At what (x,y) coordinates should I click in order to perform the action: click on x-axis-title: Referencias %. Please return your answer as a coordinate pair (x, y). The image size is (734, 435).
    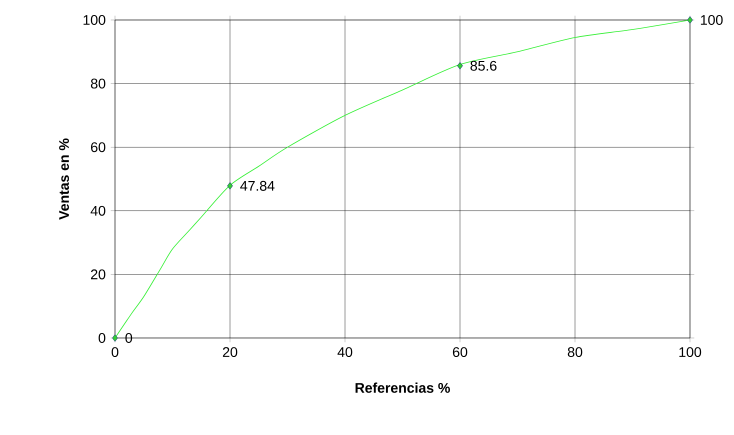
    Looking at the image, I should click on (403, 387).